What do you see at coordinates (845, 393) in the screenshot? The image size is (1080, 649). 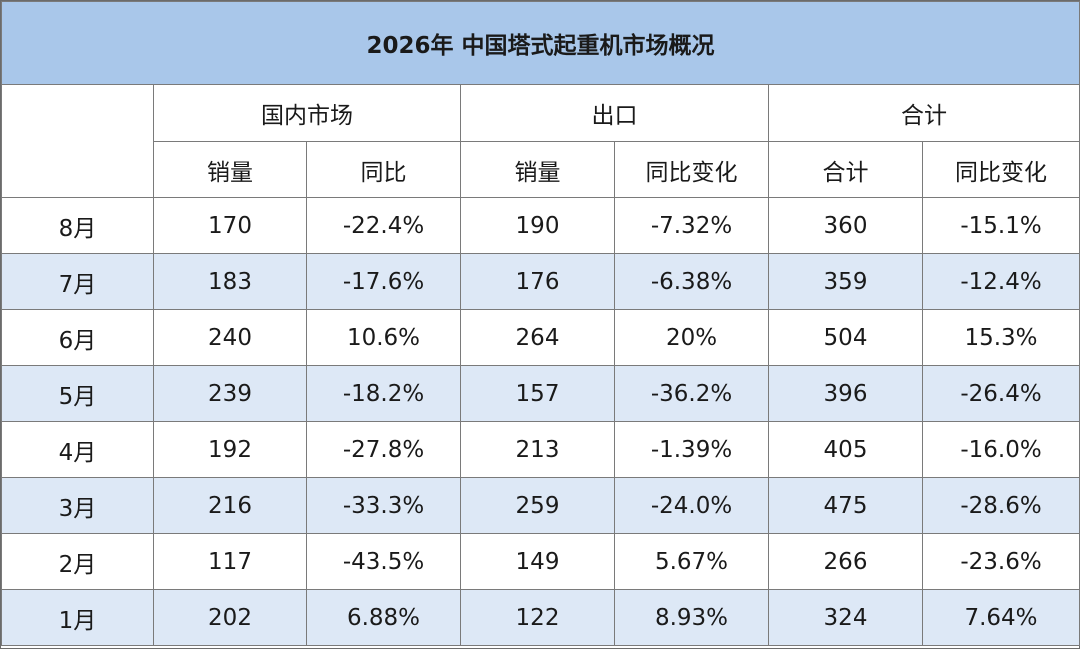 I see `total-cell: 396` at bounding box center [845, 393].